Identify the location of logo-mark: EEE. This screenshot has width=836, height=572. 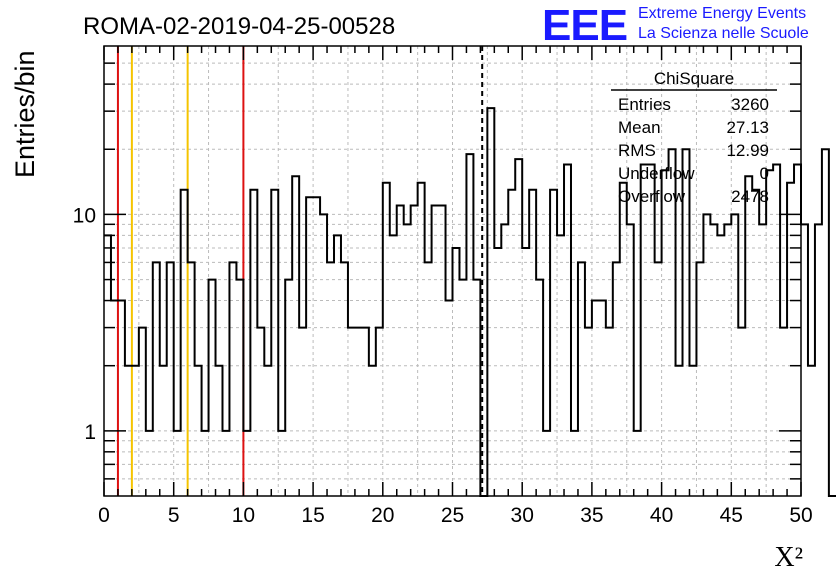
(584, 25).